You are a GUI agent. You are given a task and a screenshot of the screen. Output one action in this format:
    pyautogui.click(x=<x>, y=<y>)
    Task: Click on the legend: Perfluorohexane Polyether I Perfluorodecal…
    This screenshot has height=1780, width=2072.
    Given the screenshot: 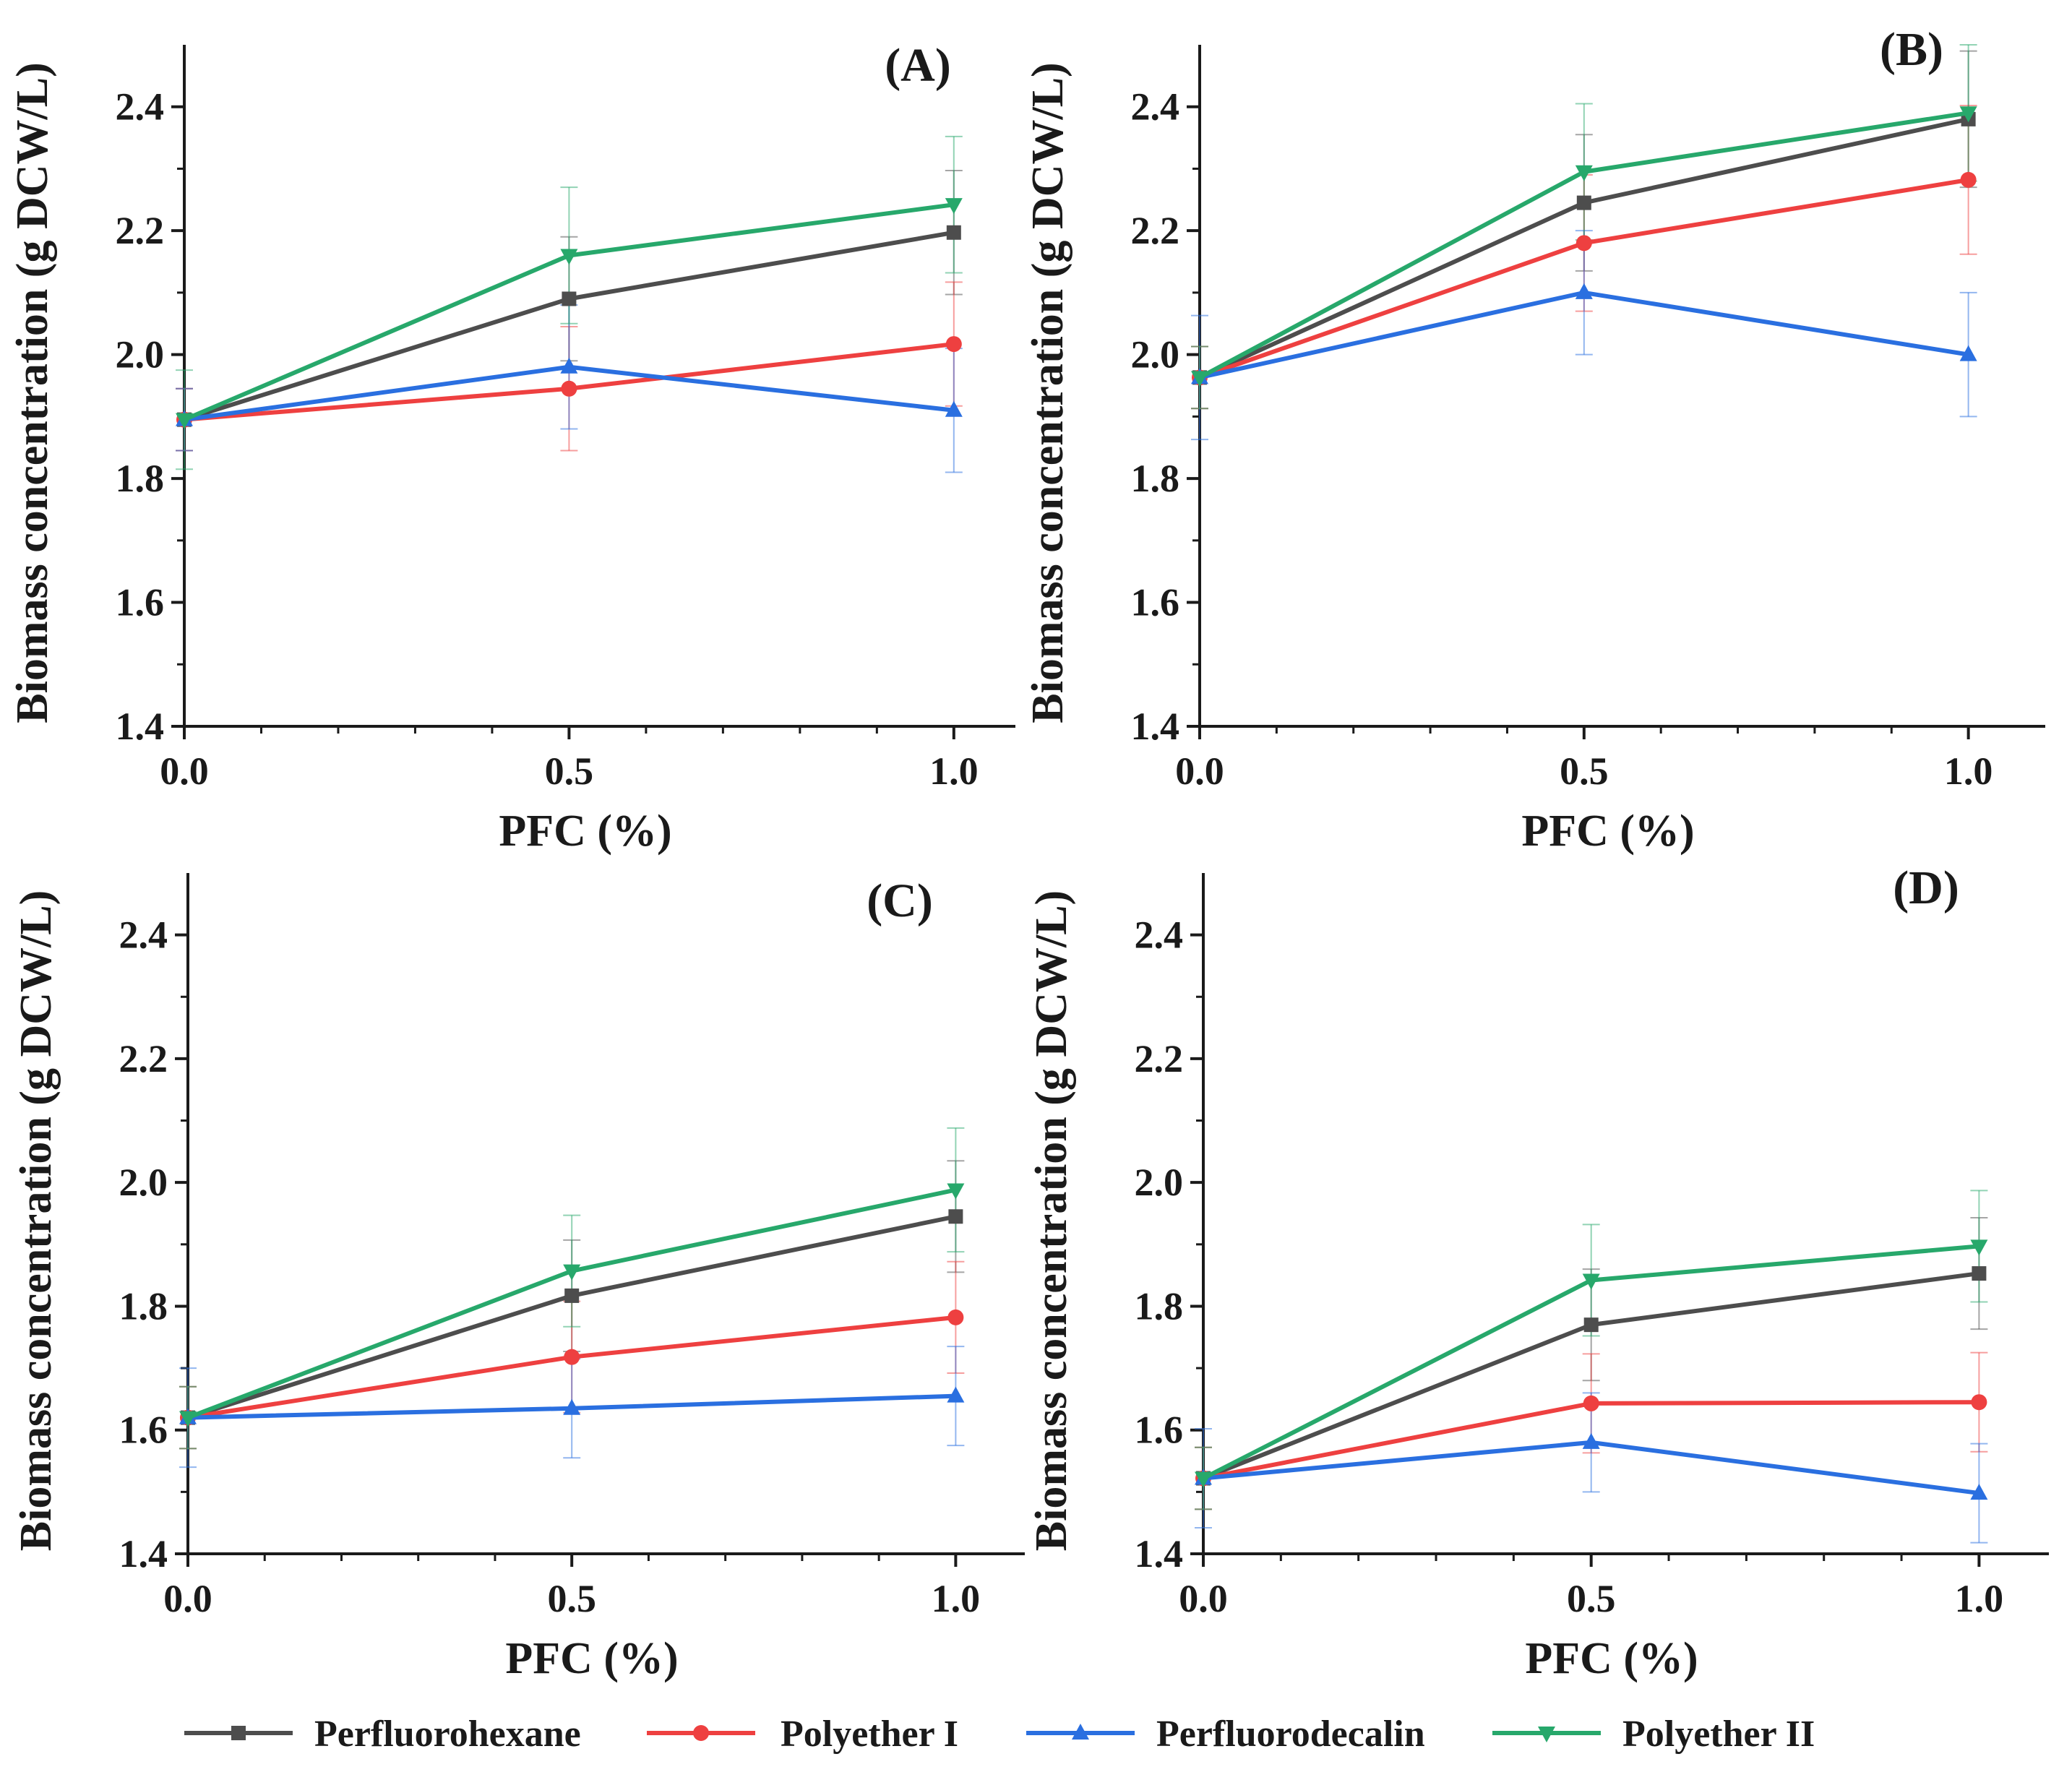 What is the action you would take?
    pyautogui.click(x=999, y=1735)
    